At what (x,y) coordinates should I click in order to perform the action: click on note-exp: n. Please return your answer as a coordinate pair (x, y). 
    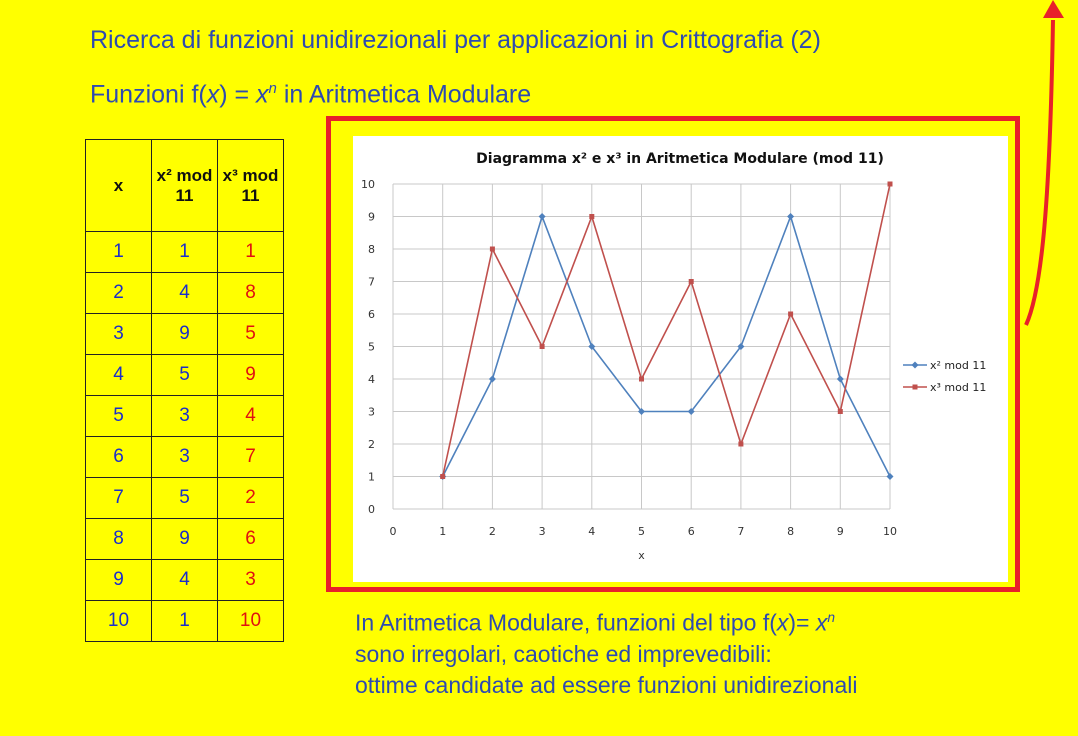
    Looking at the image, I should click on (831, 617).